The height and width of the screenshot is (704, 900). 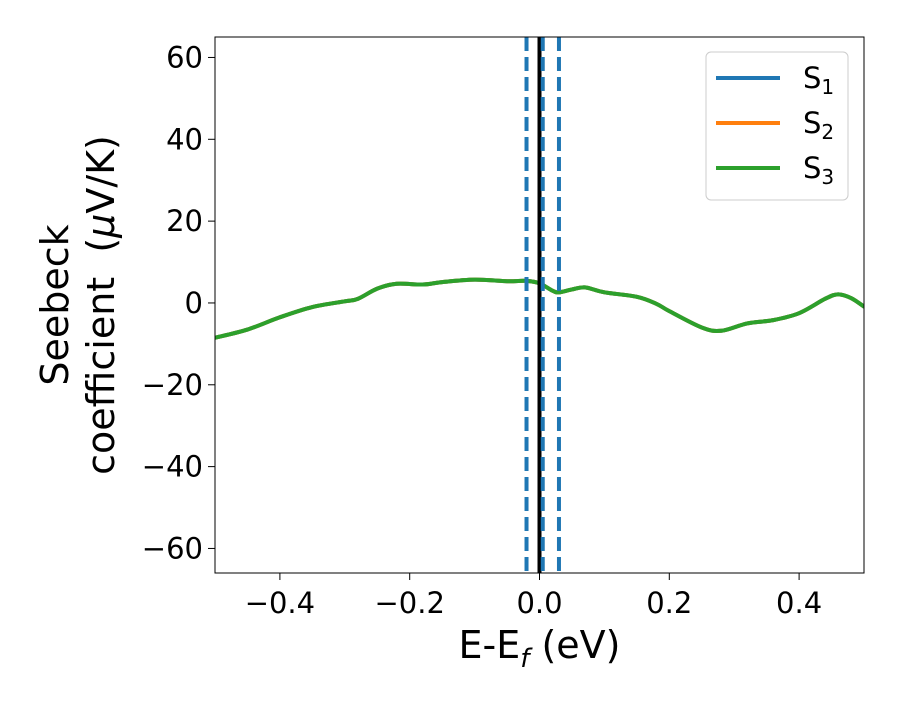 I want to click on y-tick-label: 40, so click(x=184, y=139).